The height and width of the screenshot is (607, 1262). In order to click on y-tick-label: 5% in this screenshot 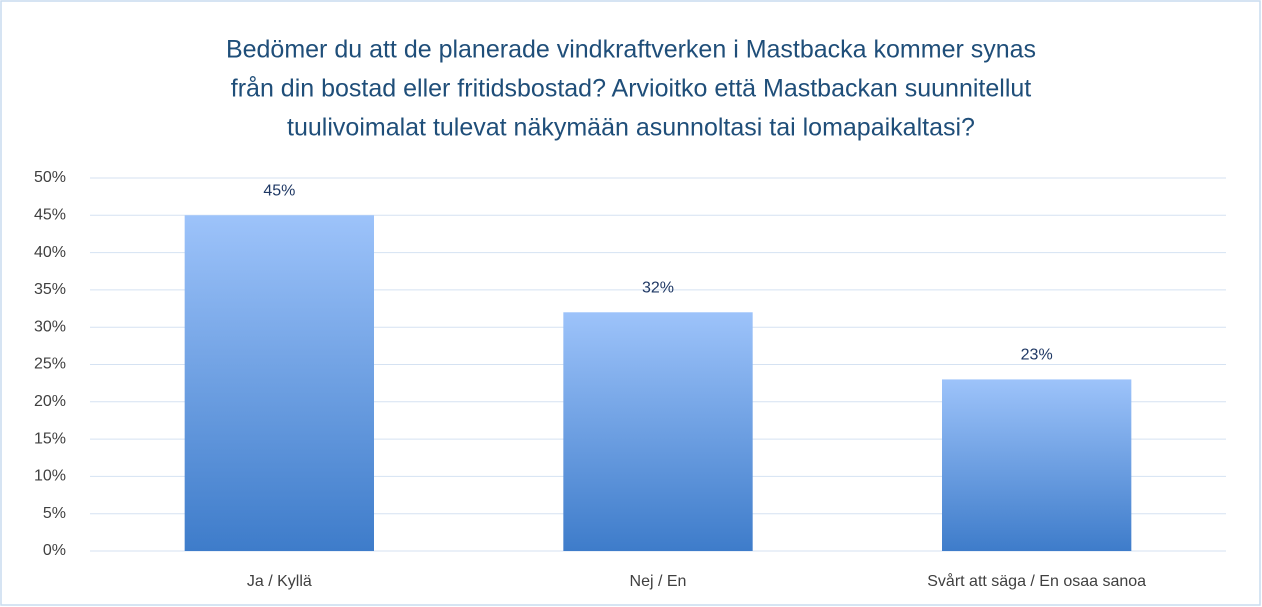, I will do `click(54, 513)`.